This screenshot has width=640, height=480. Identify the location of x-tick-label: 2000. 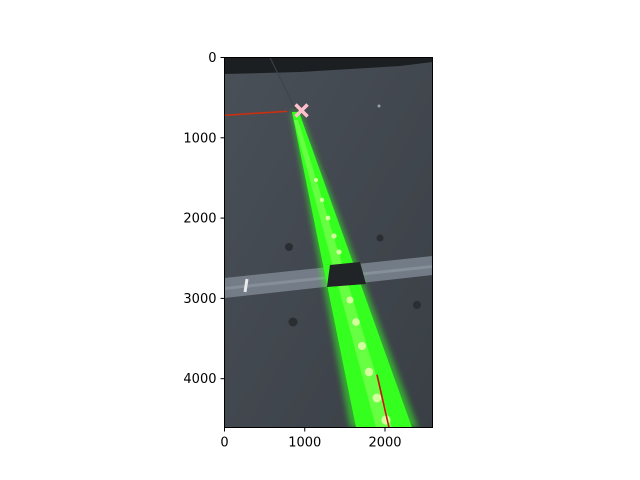
(384, 443).